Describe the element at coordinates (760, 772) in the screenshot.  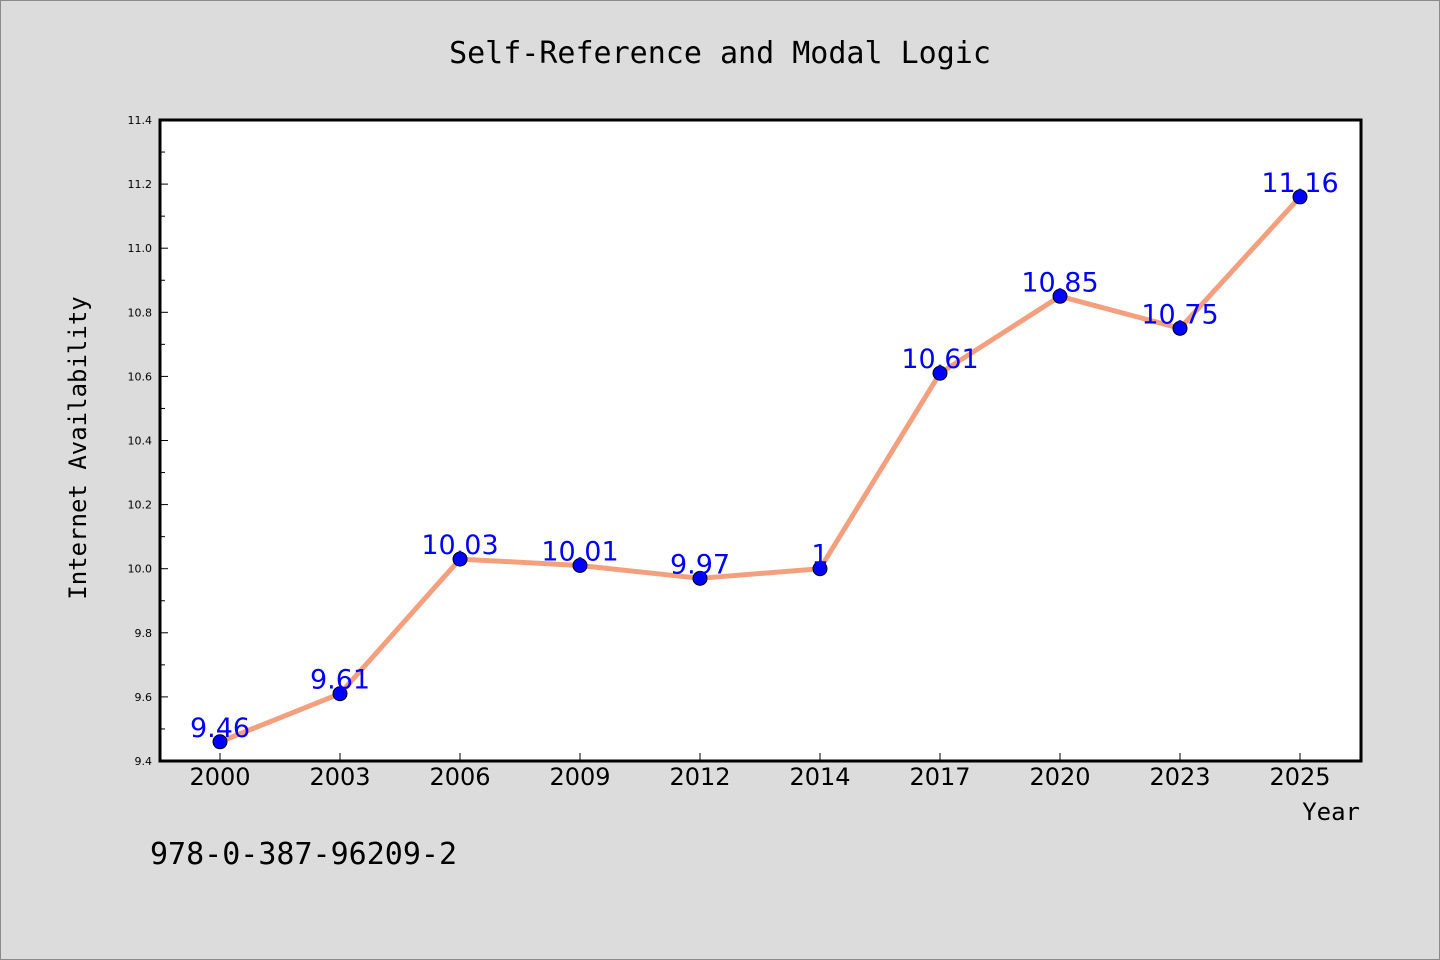
I see `x-axis-ticks: 2000 2003 2006 2009 2012 2014 2017 2020 2023 2025` at that location.